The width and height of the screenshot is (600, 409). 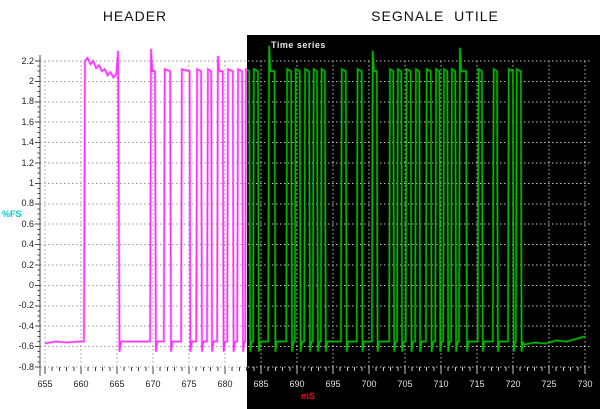 I want to click on y-tick-label: -0.2, so click(x=26, y=305).